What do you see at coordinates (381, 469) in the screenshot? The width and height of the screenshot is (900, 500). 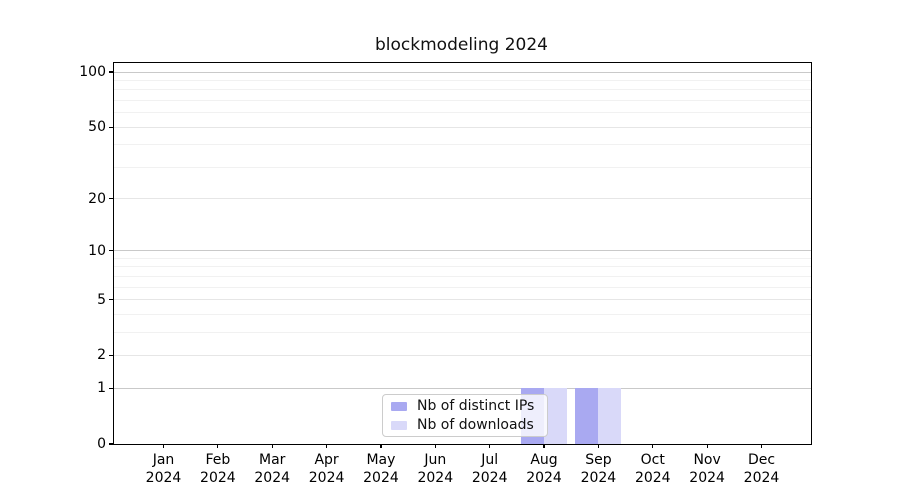 I see `x-tick-label: May 2024` at bounding box center [381, 469].